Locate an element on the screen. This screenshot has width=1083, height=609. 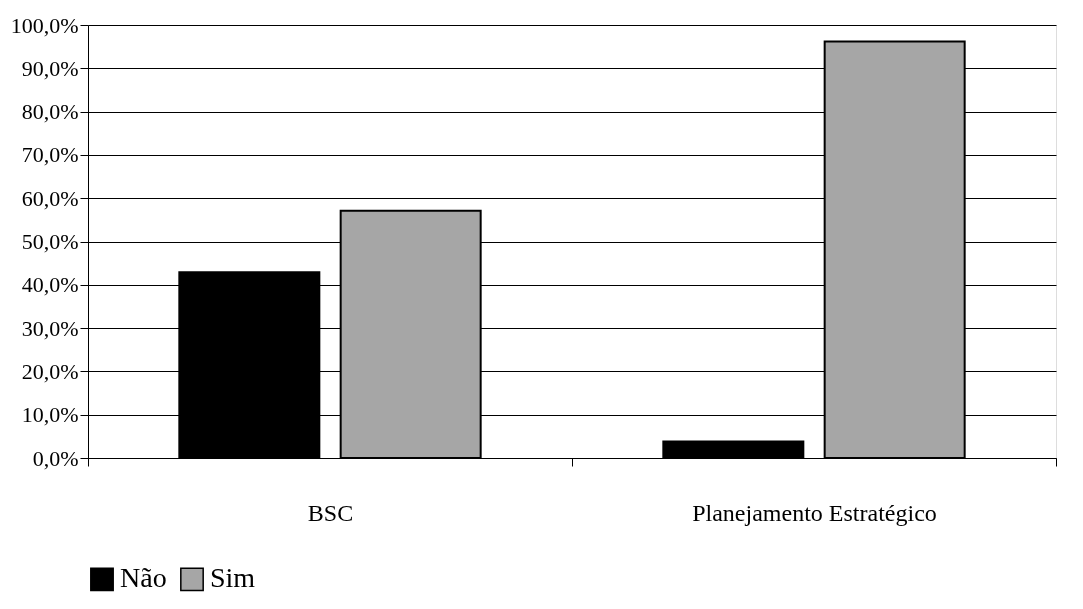
y-tick-label: 40,0% is located at coordinates (50, 285).